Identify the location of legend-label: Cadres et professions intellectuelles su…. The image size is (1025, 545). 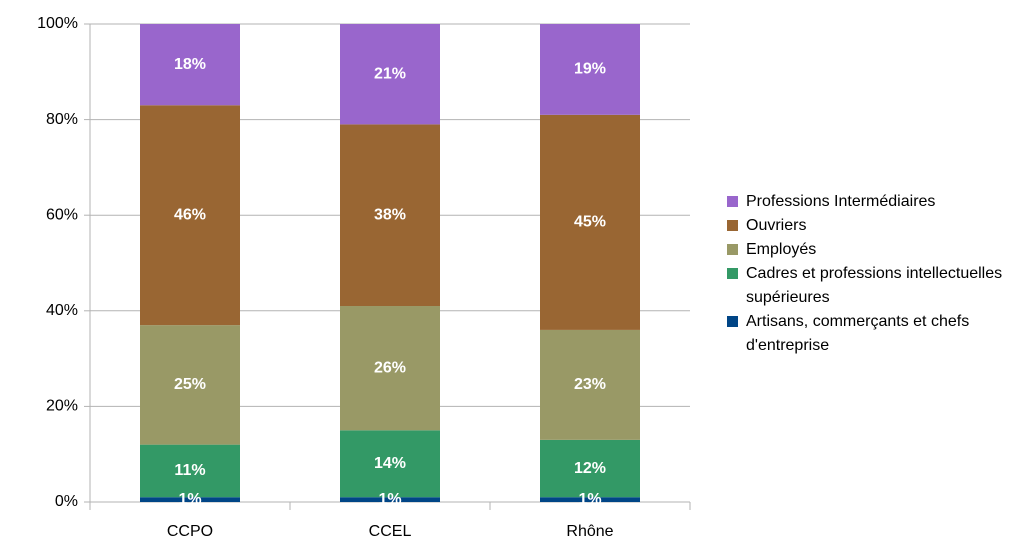
(874, 285).